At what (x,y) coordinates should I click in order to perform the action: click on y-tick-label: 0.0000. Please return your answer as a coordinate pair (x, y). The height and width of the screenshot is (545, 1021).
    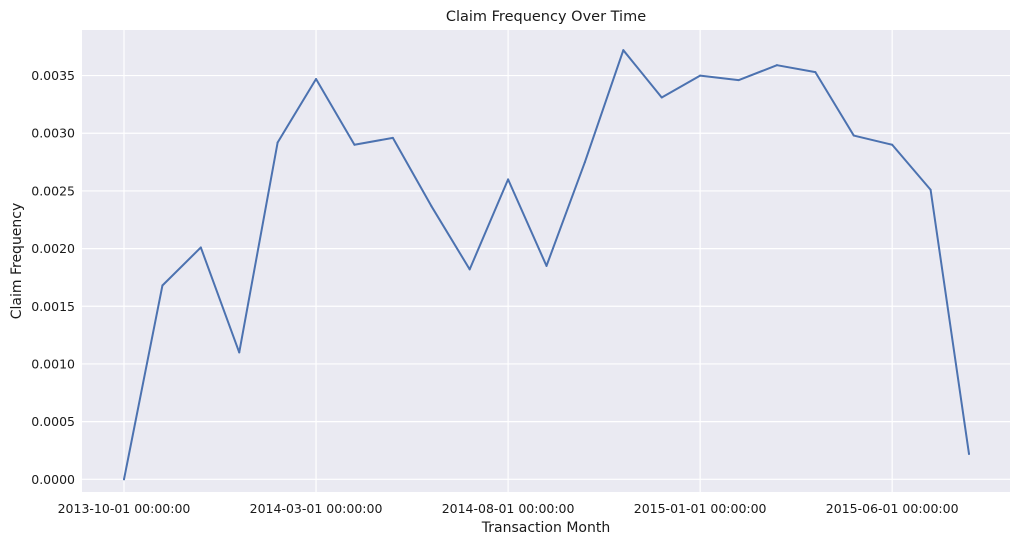
    Looking at the image, I should click on (53, 479).